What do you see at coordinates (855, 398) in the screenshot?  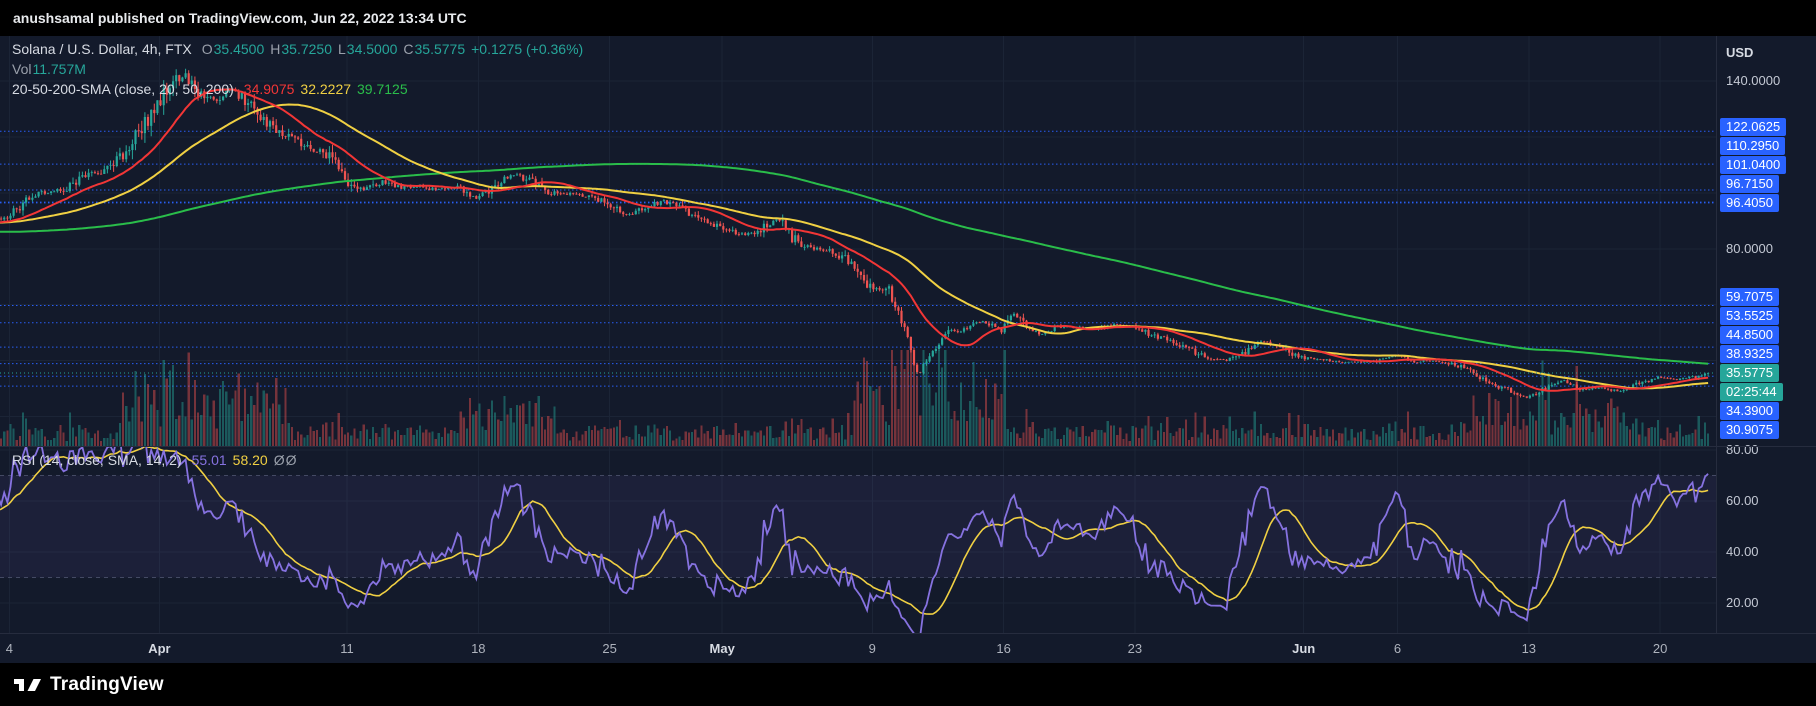 I see `volume-layer` at bounding box center [855, 398].